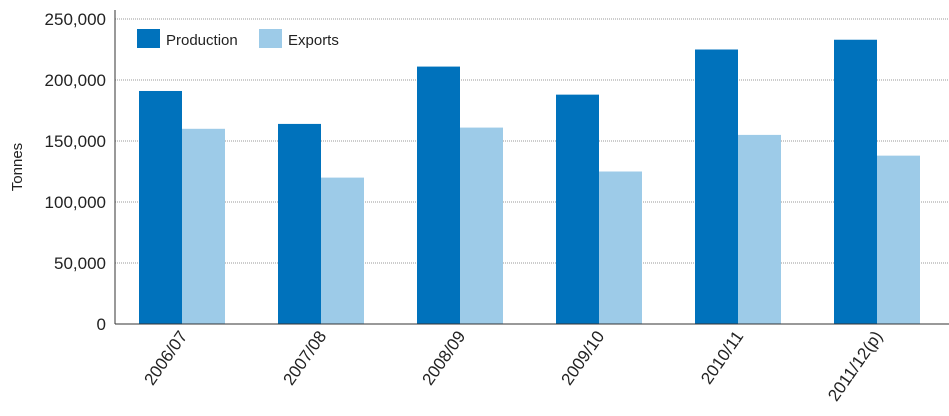  Describe the element at coordinates (582, 357) in the screenshot. I see `x-tick-label: 2009/10` at that location.